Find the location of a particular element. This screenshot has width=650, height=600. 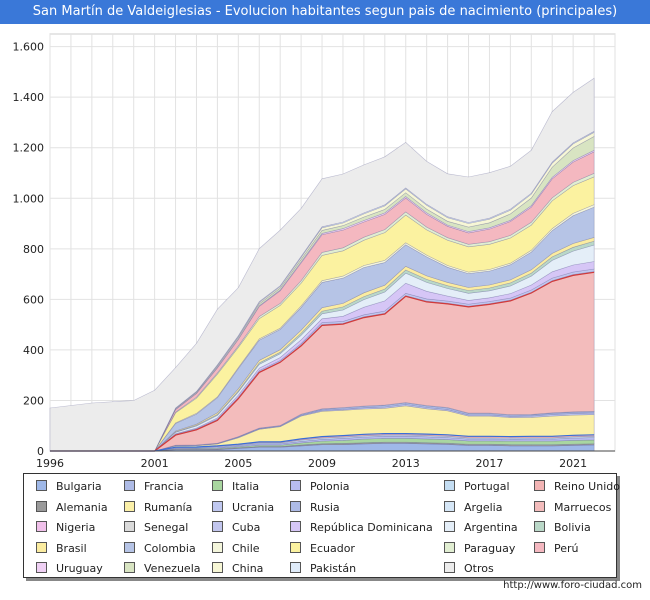

legend-label: Ecuador is located at coordinates (332, 548).